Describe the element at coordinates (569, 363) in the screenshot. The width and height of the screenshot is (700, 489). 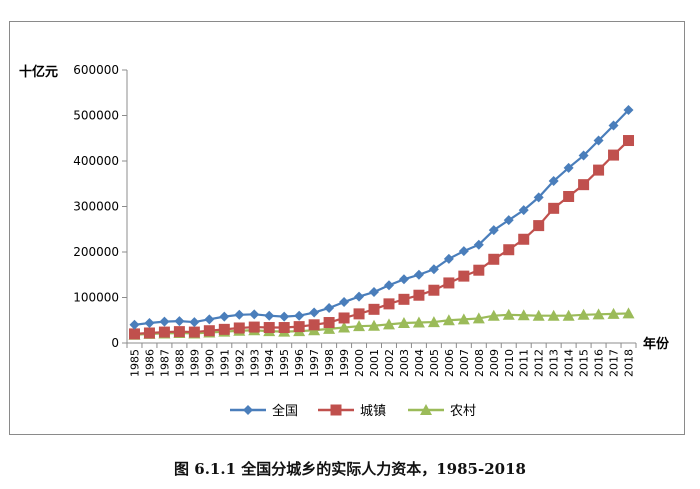
I see `x-tick-label: 2014` at that location.